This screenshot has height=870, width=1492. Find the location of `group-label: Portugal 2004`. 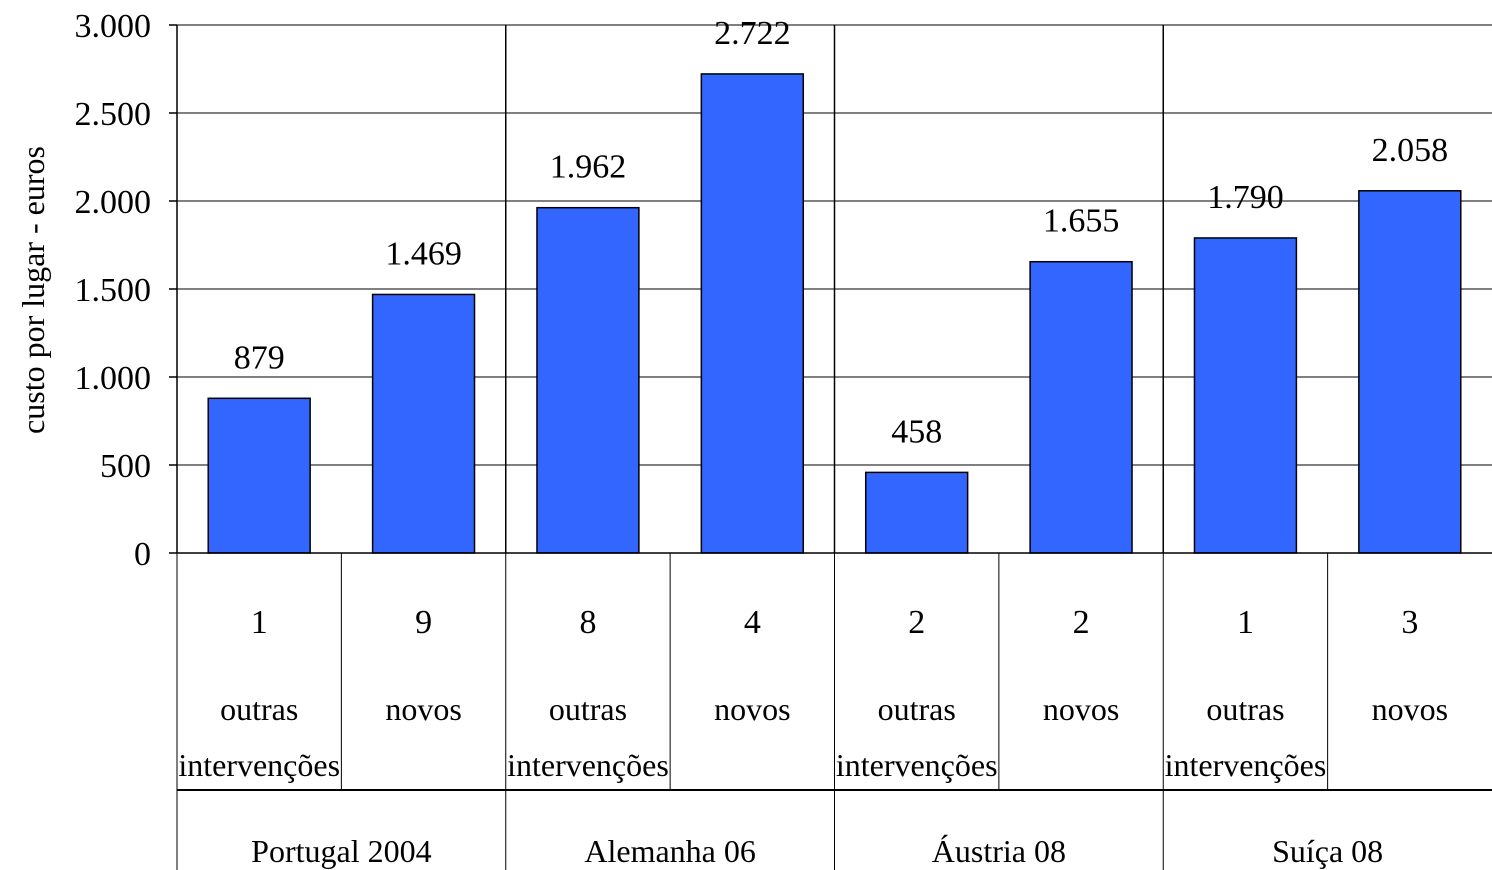

group-label: Portugal 2004 is located at coordinates (341, 851).